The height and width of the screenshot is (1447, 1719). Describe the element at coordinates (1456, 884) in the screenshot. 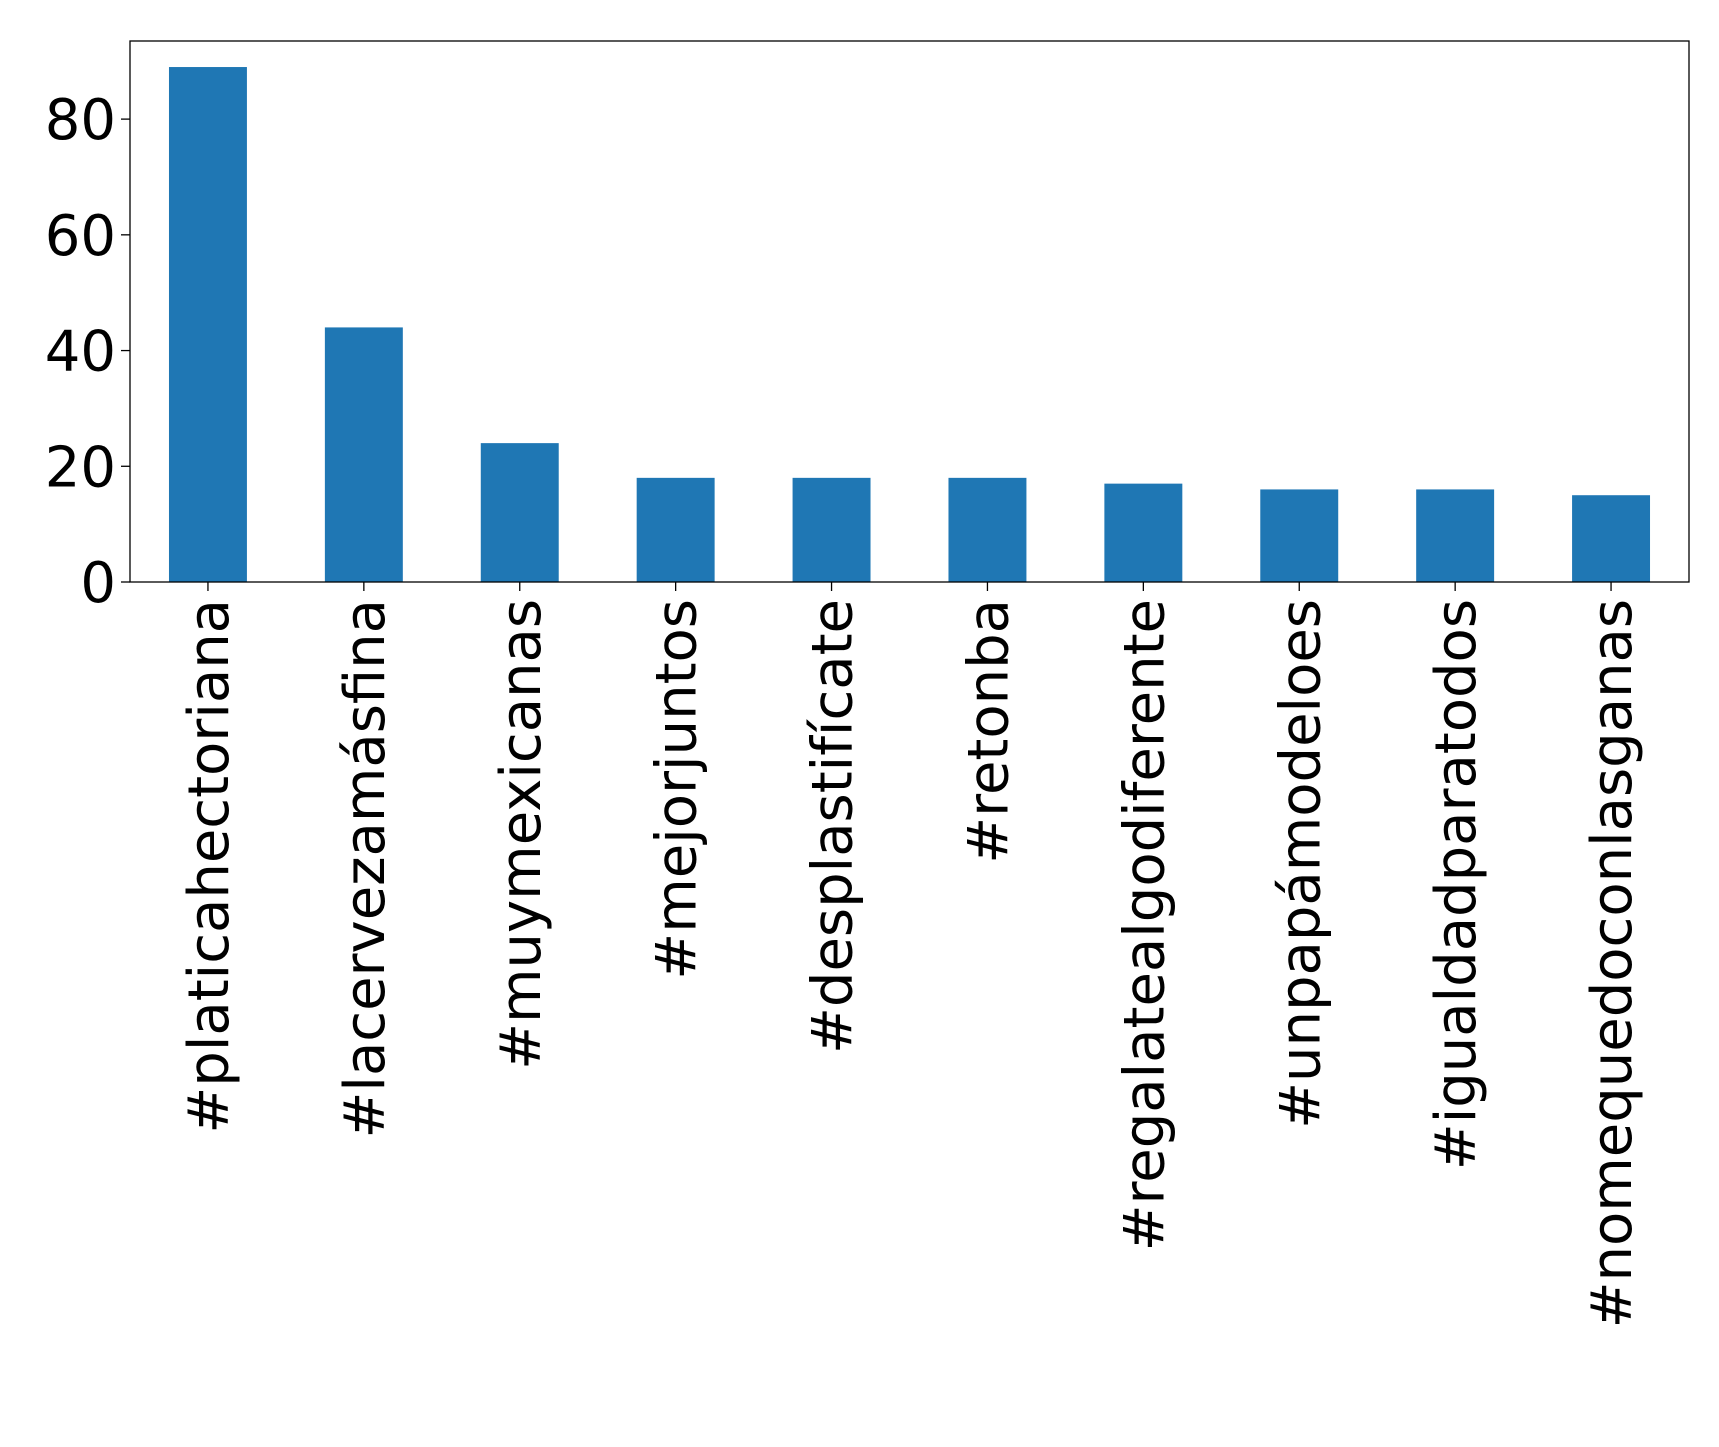

I see `x-tick-label: #igualdadparatodos` at that location.